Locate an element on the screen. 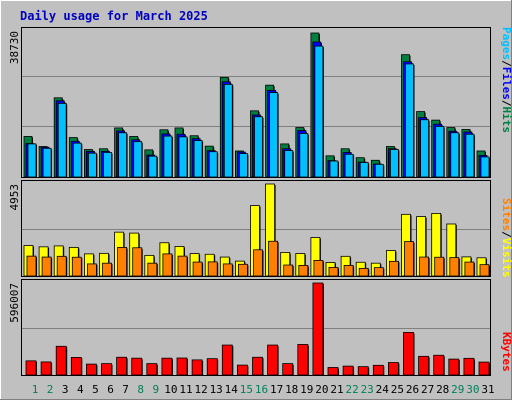  legend-sep-1: / is located at coordinates (506, 63).